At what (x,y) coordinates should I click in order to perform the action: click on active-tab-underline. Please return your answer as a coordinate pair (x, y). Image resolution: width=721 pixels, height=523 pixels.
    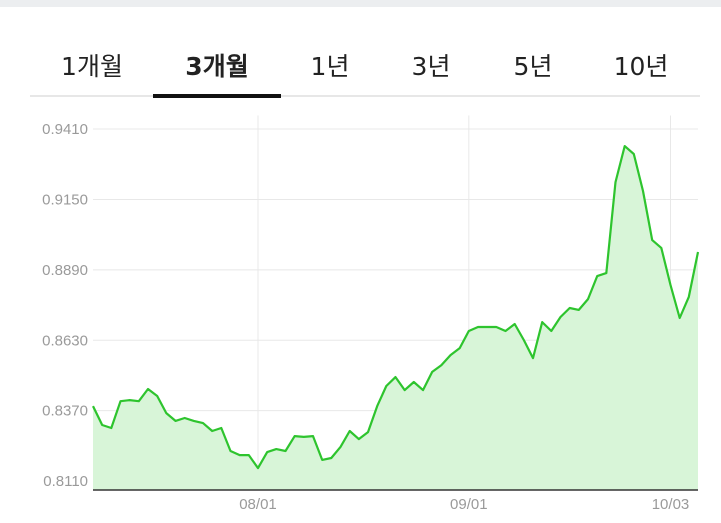
    Looking at the image, I should click on (217, 96).